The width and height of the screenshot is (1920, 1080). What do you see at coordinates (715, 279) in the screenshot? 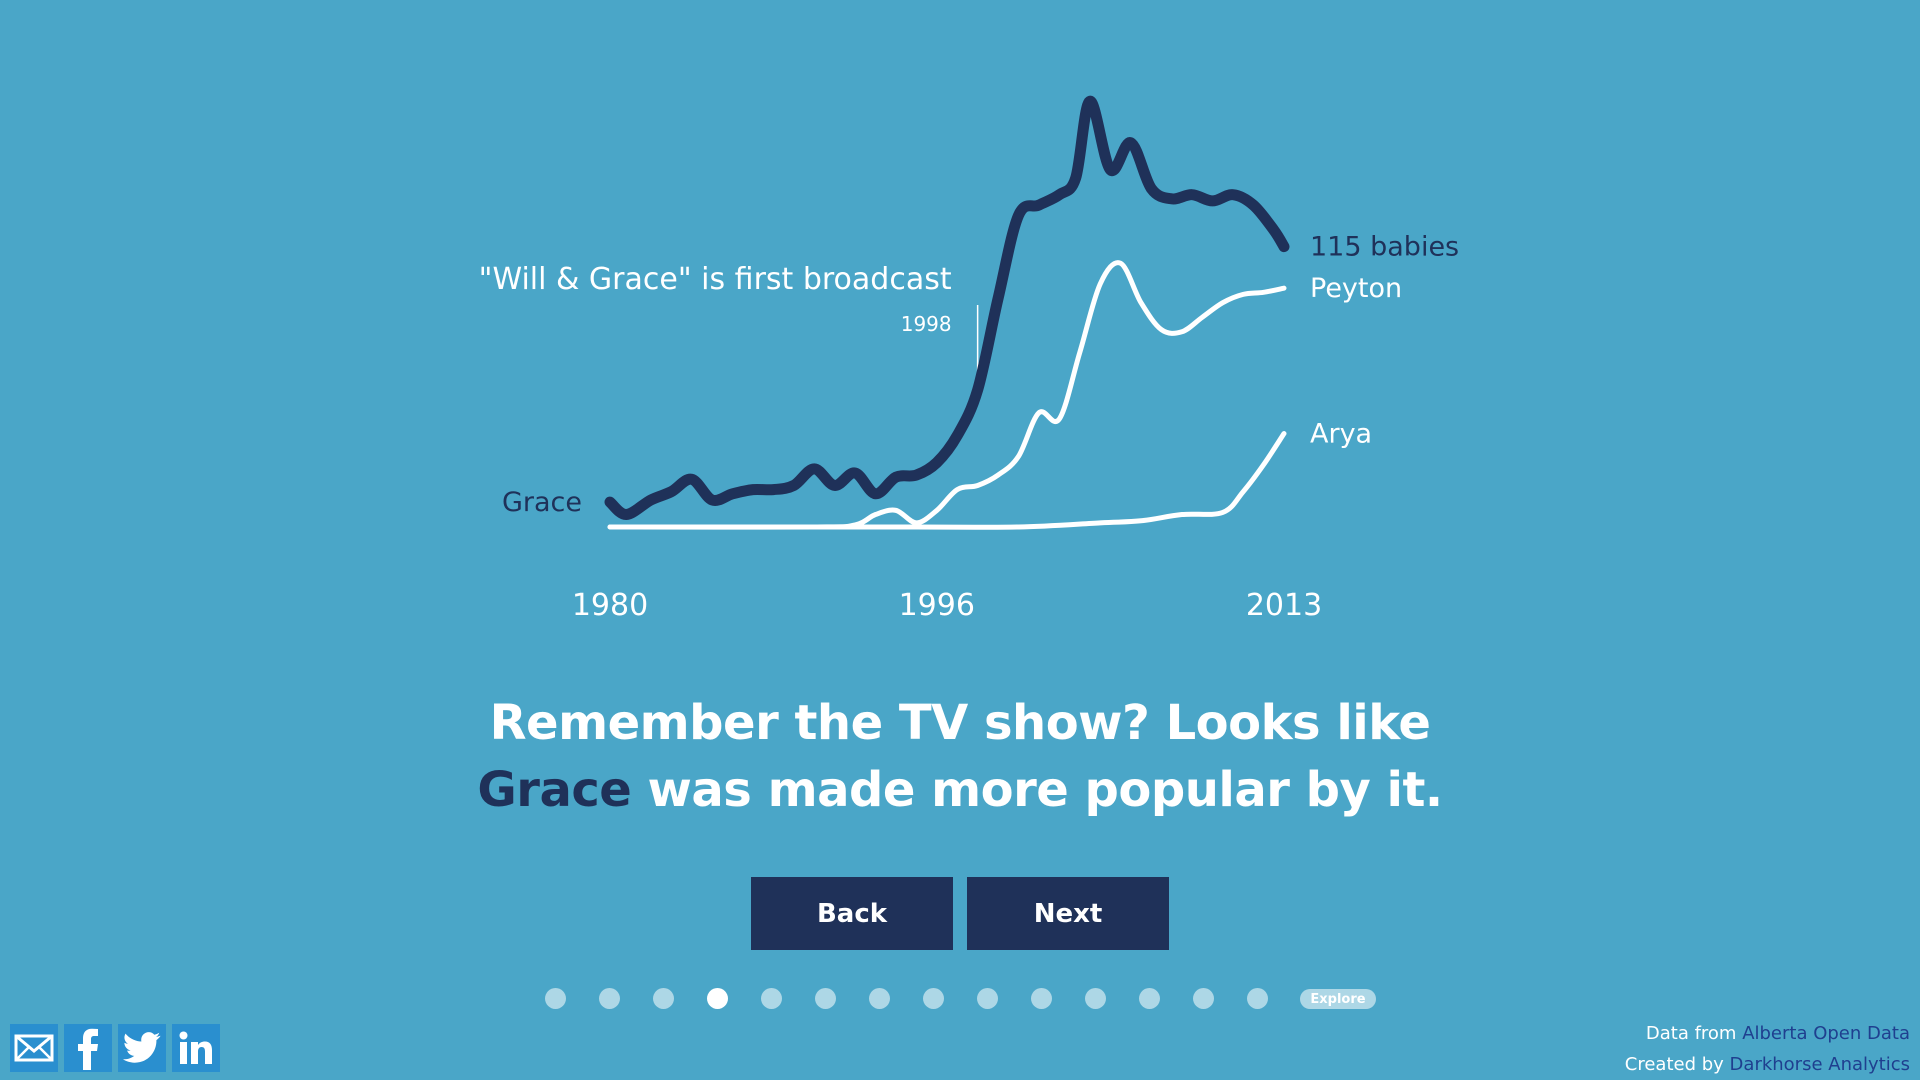
I see `annotation-label: "Will & Grace" is first broadcast` at bounding box center [715, 279].